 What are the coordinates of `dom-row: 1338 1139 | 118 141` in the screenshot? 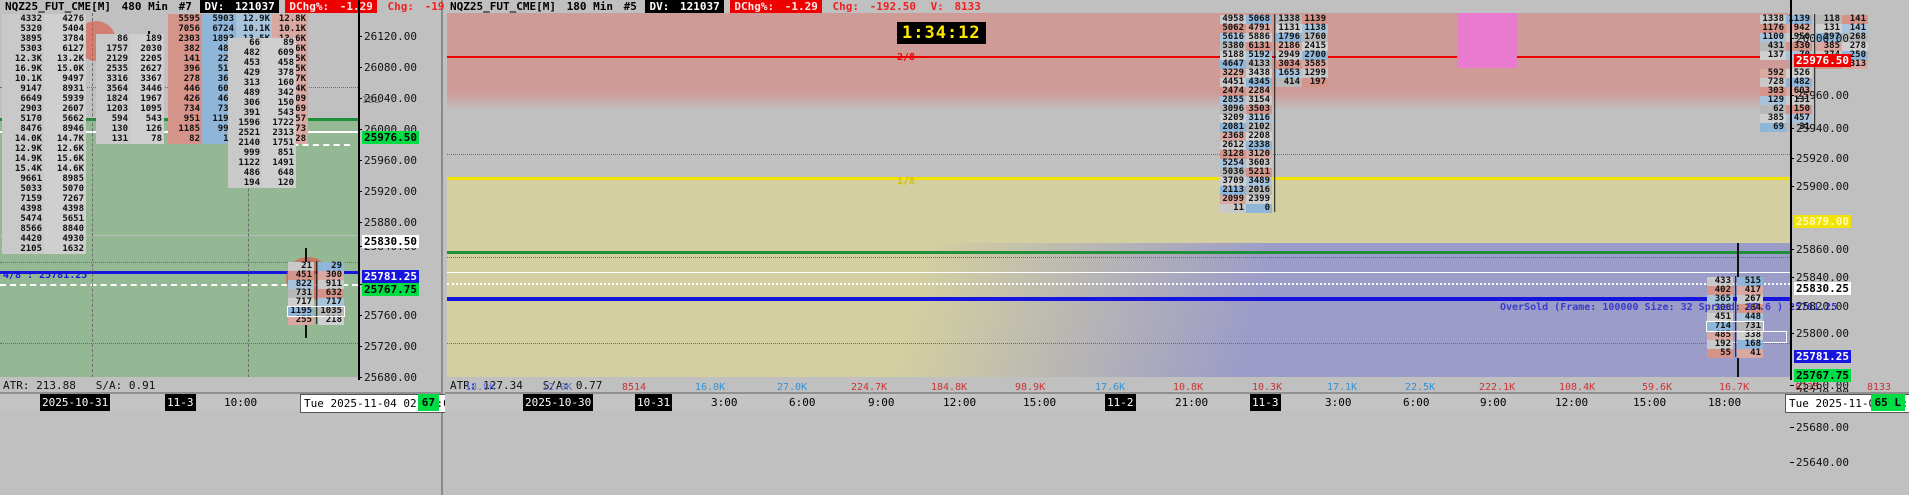 It's located at (1814, 19).